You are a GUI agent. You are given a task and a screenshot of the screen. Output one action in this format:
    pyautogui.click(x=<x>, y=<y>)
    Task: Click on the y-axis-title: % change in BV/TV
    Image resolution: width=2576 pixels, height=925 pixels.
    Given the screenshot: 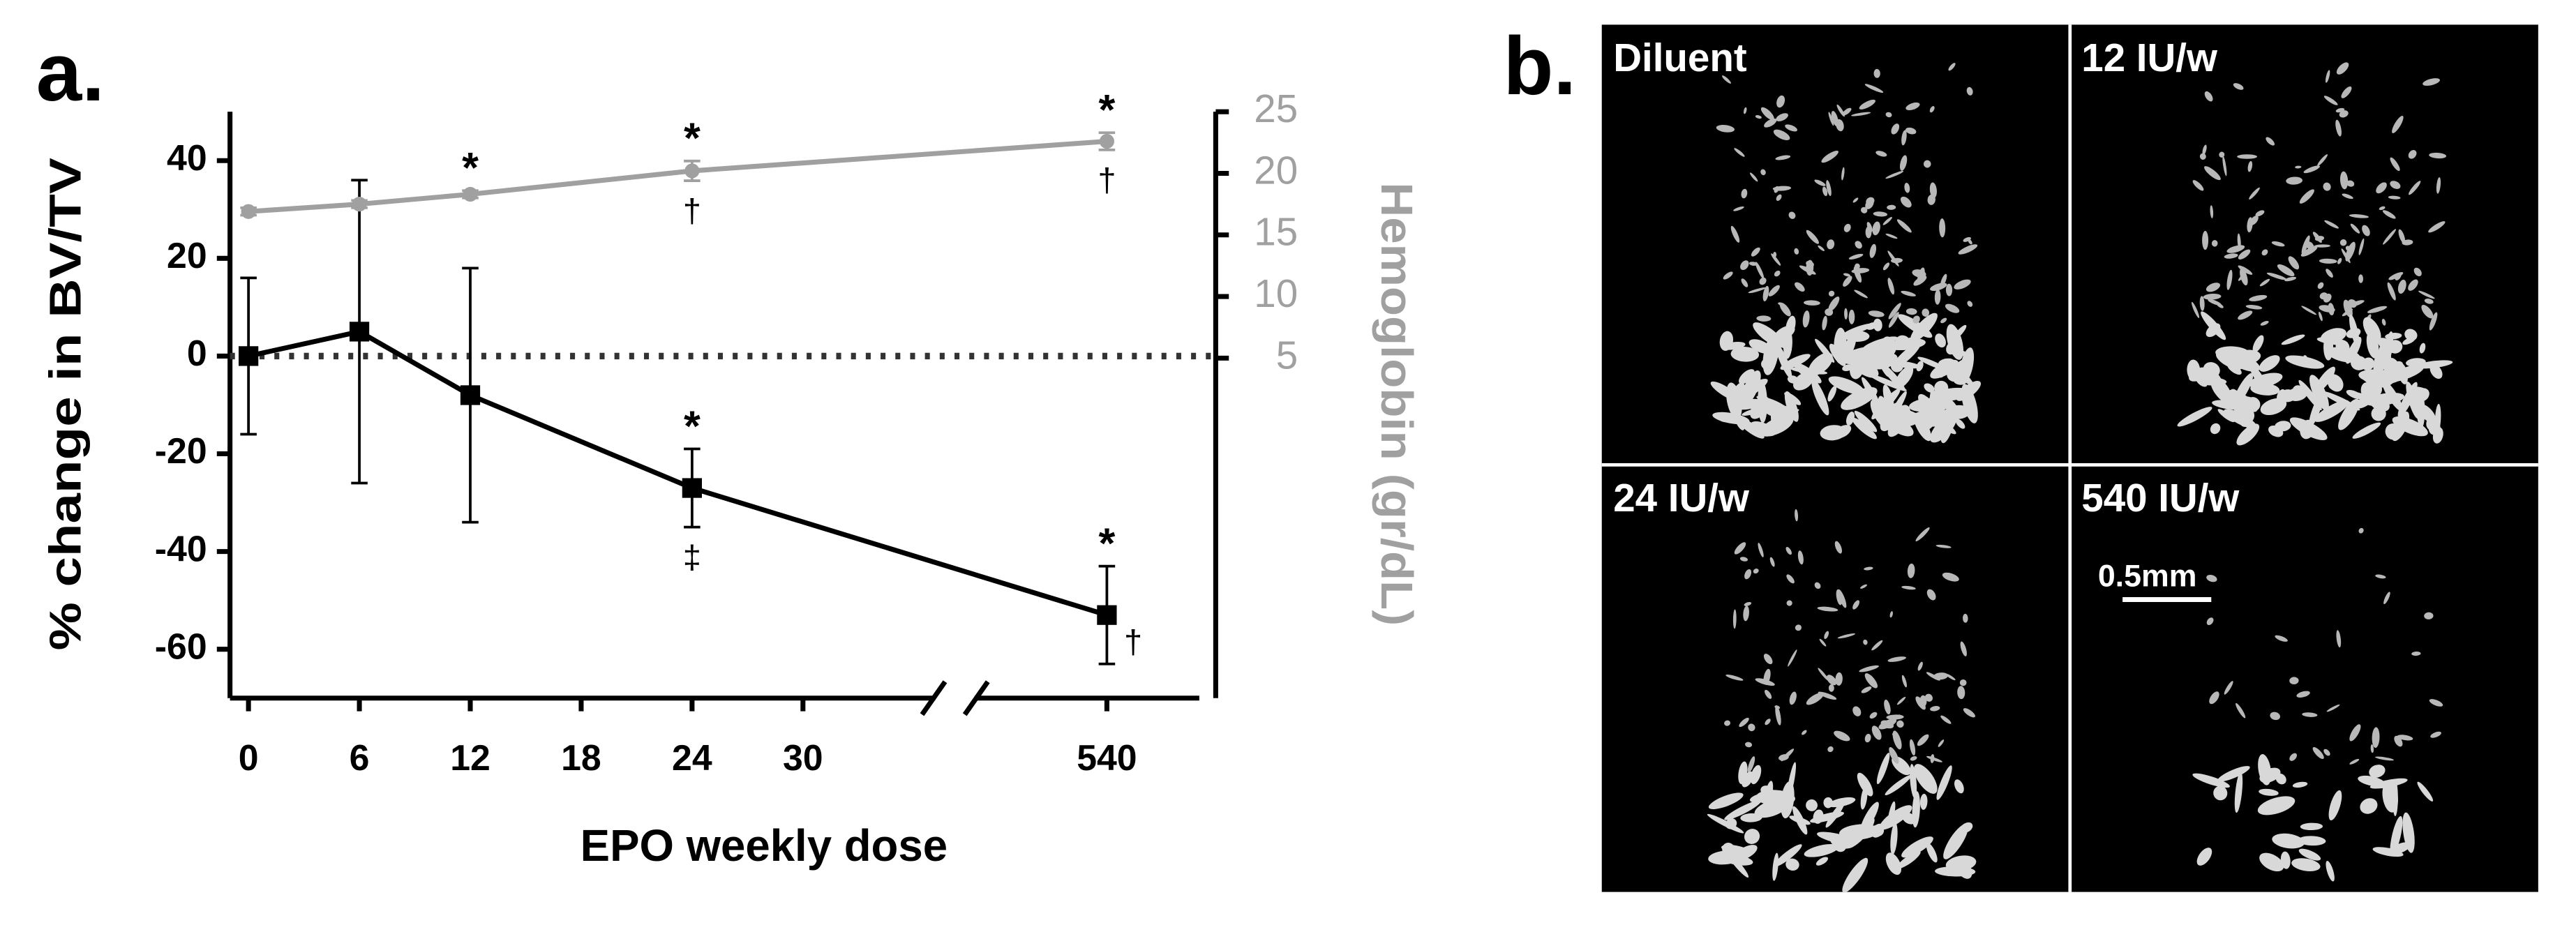 What is the action you would take?
    pyautogui.click(x=66, y=404)
    